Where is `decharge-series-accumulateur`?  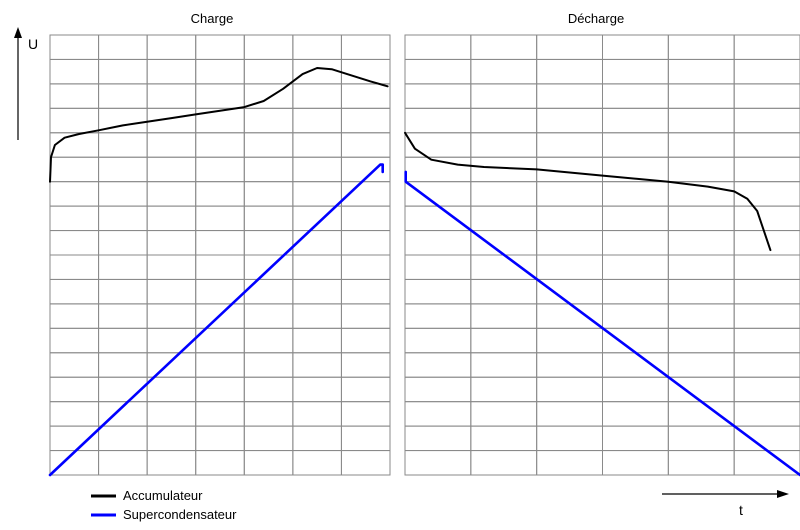 decharge-series-accumulateur is located at coordinates (588, 191).